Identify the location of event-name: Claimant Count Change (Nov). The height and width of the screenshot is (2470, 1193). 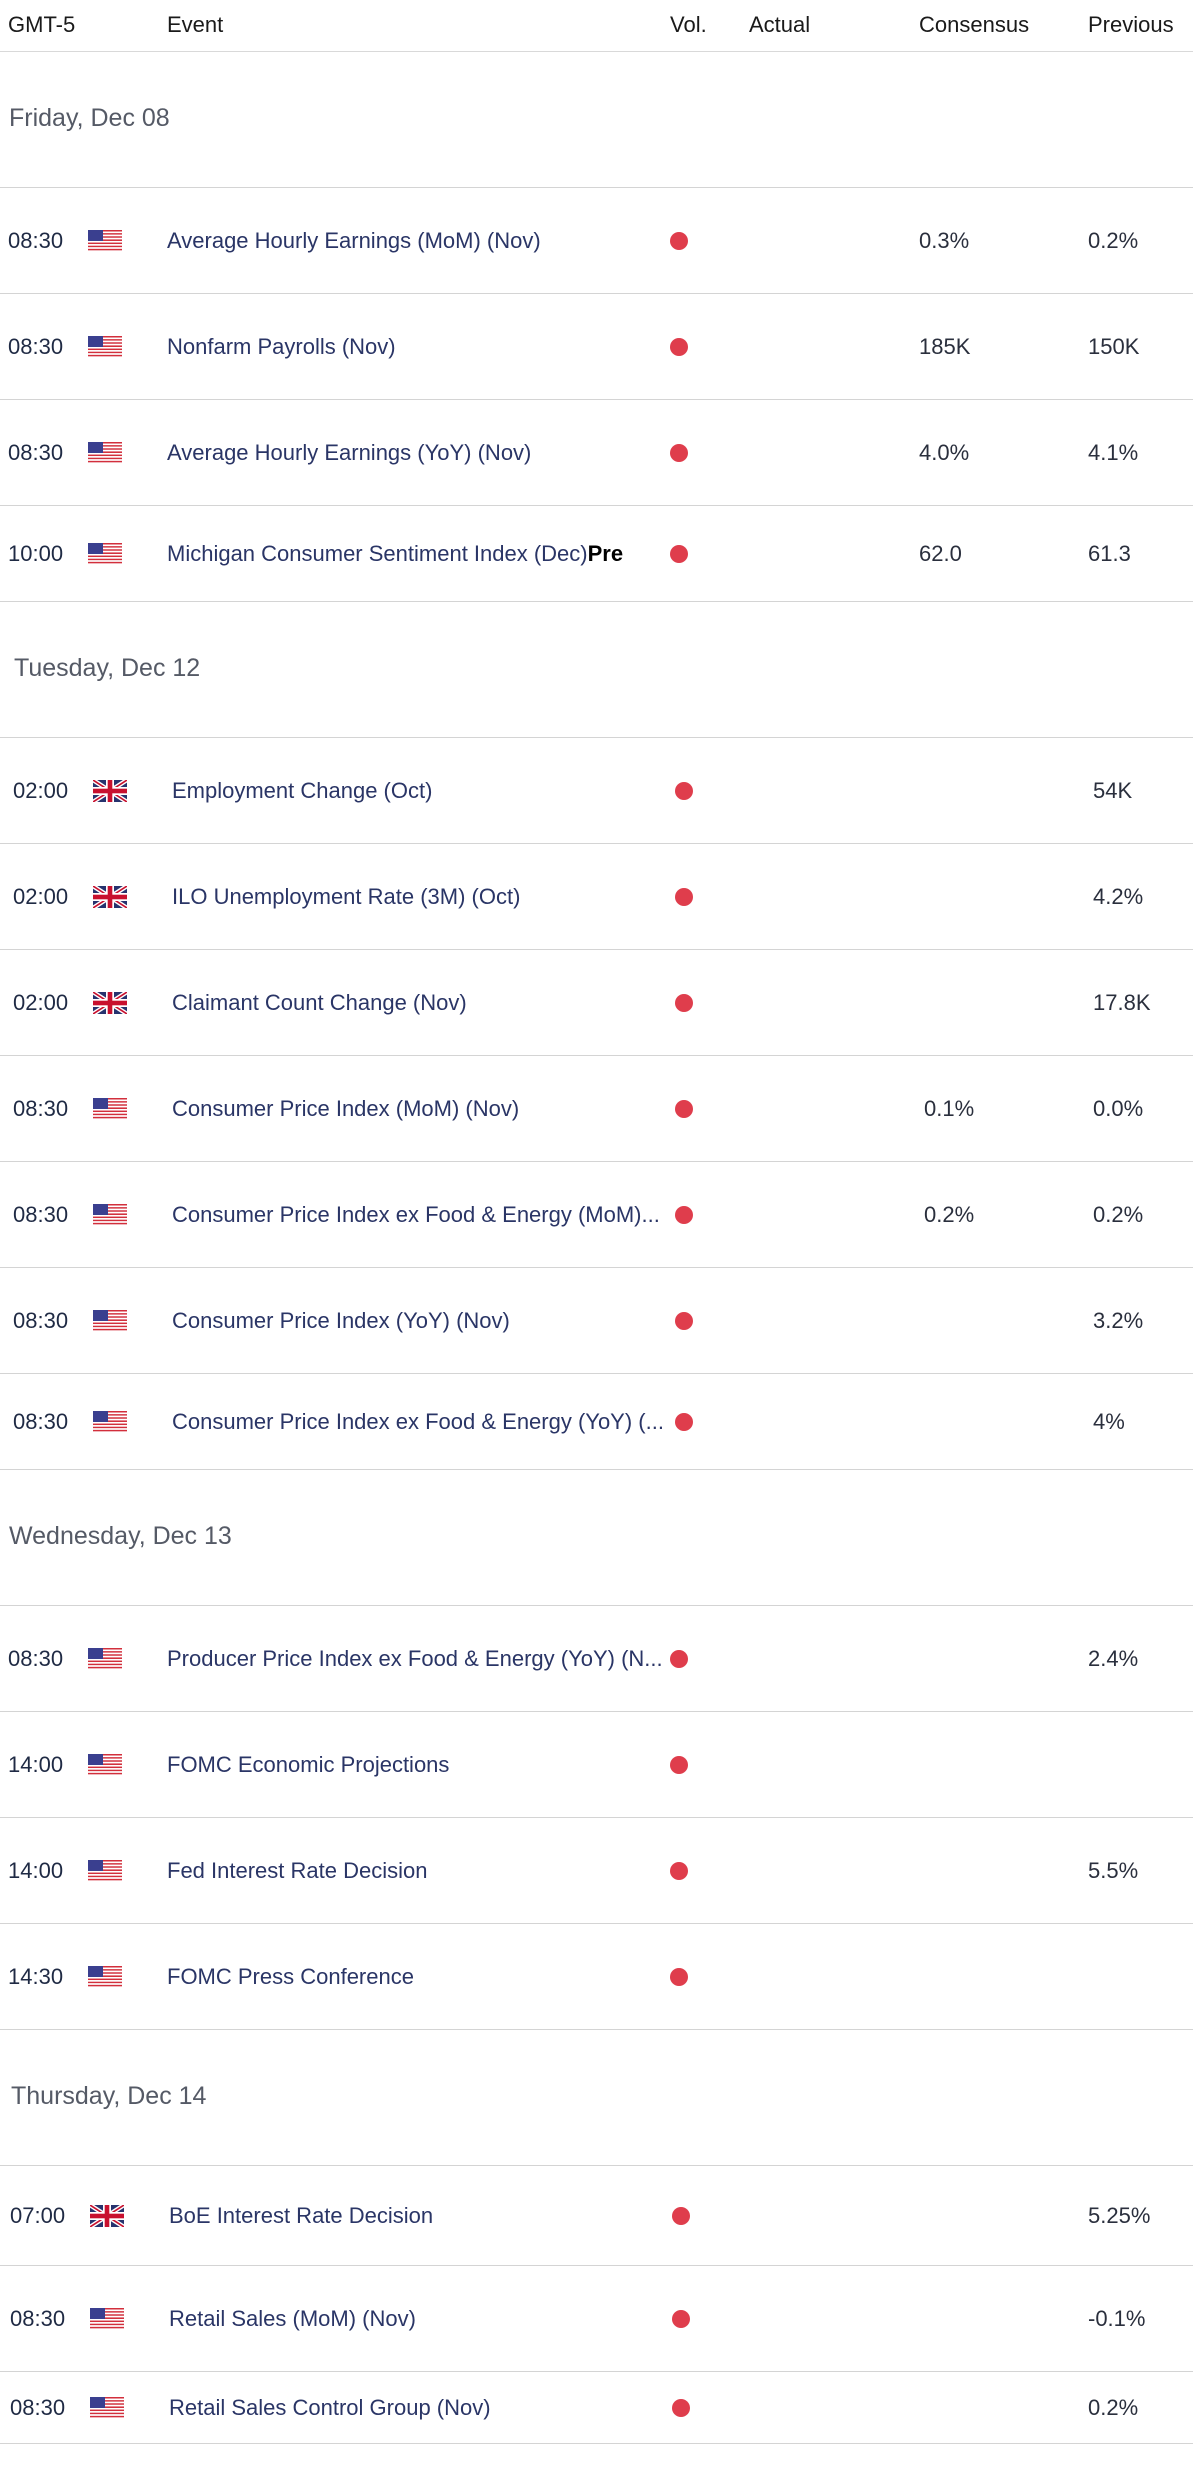
(319, 1003).